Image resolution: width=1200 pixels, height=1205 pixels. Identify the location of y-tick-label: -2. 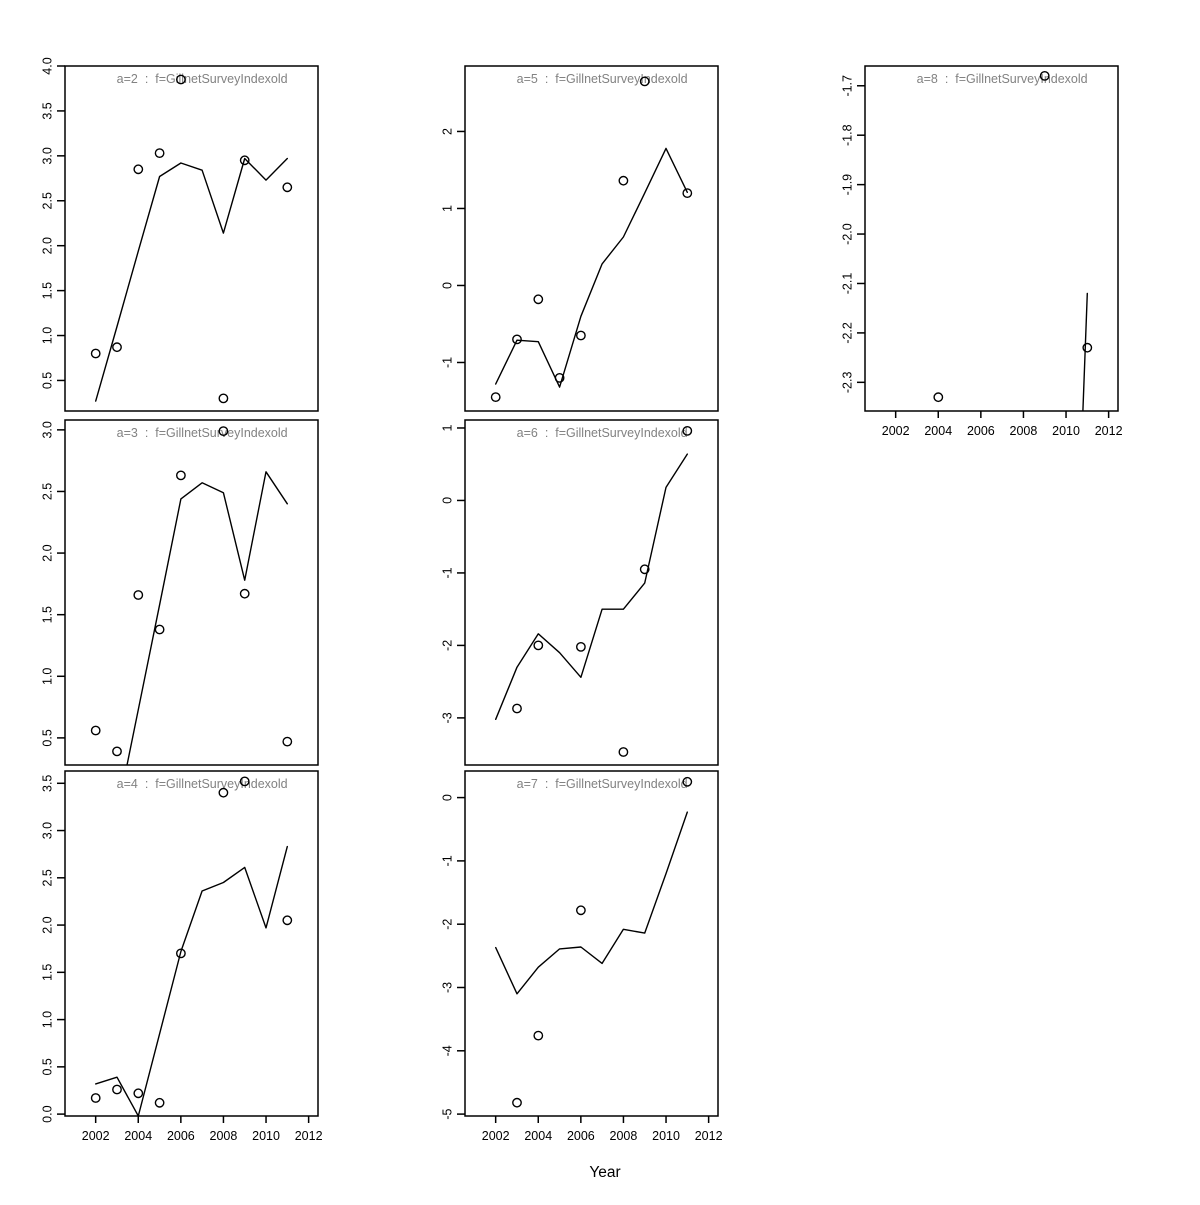
(447, 924).